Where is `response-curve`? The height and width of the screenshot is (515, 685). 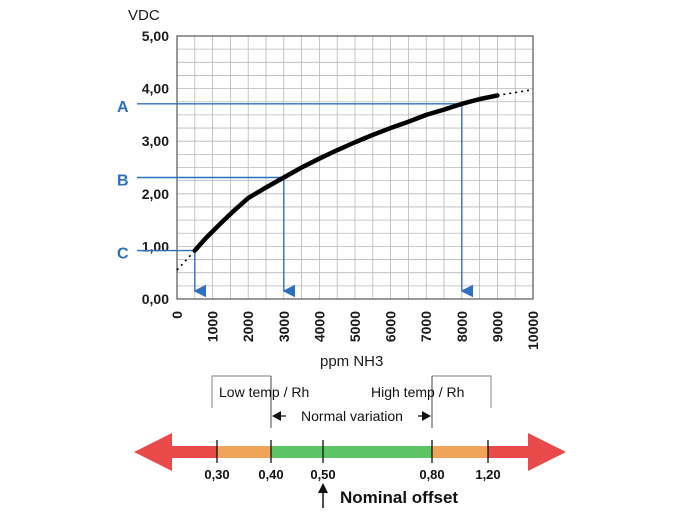
response-curve is located at coordinates (346, 173).